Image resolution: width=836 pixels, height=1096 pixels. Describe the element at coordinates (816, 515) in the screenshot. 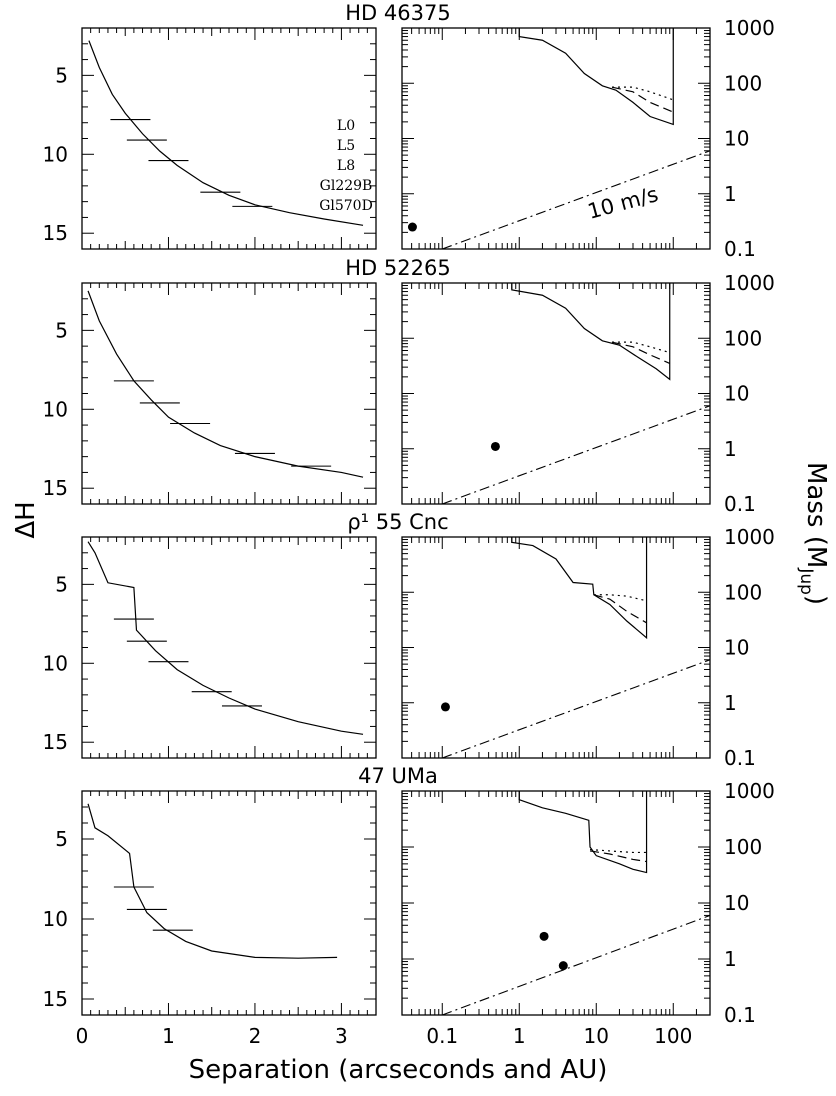

I see `mass-label-main: Mass (M` at that location.